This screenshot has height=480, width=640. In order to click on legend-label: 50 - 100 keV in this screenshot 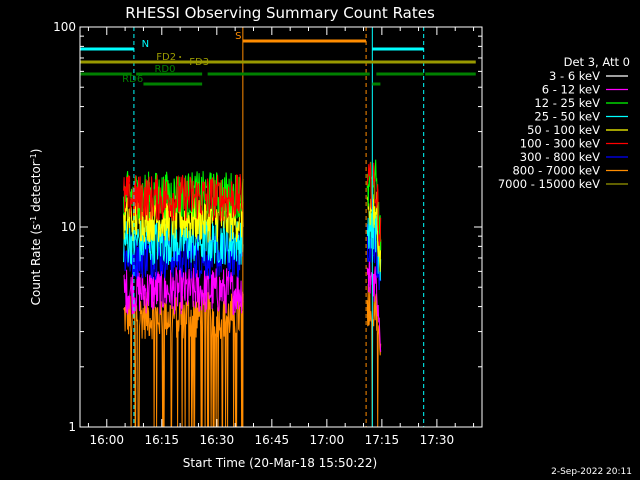, I will do `click(563, 130)`.